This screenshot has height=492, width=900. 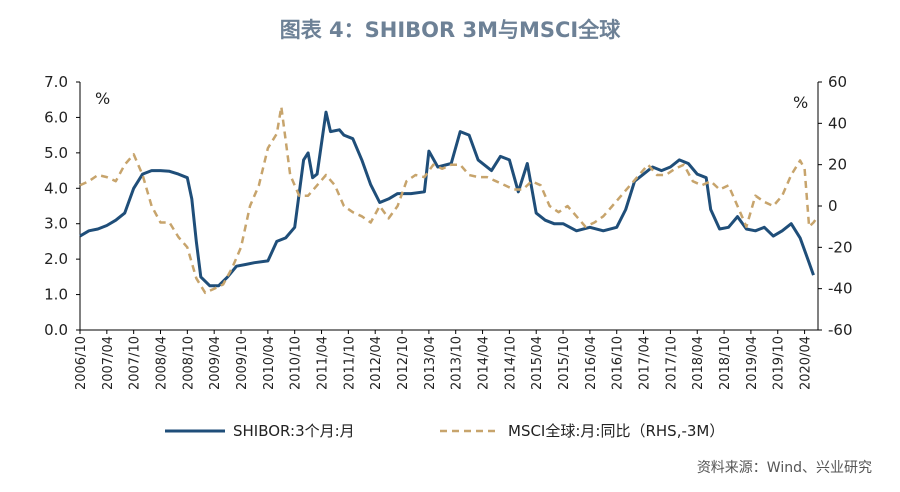 I want to click on left-tick-label: 6.0, so click(x=56, y=117).